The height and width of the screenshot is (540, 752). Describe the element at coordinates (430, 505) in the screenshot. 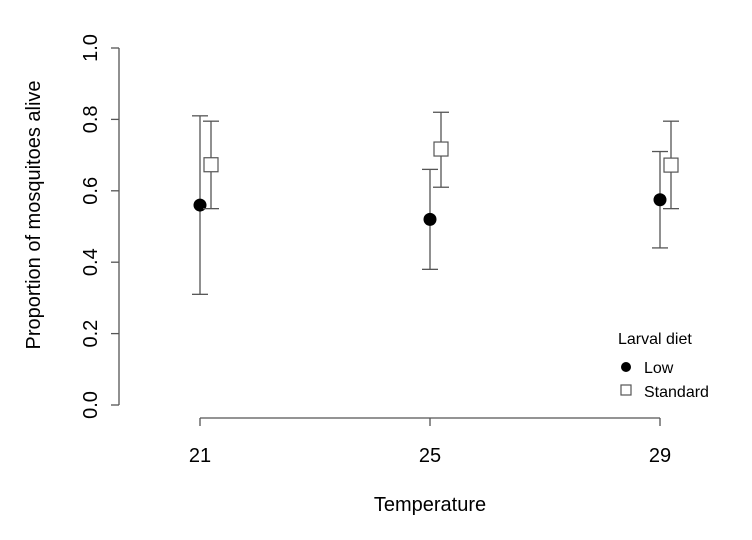

I see `x-axis-label: Temperature` at that location.